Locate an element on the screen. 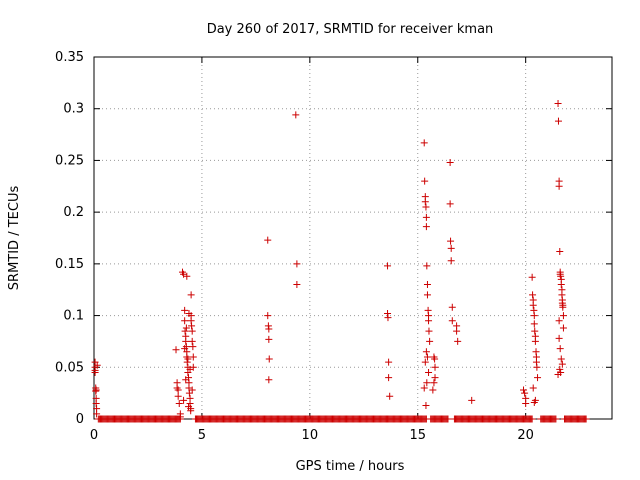 The image size is (640, 480). baseline-markers is located at coordinates (342, 419).